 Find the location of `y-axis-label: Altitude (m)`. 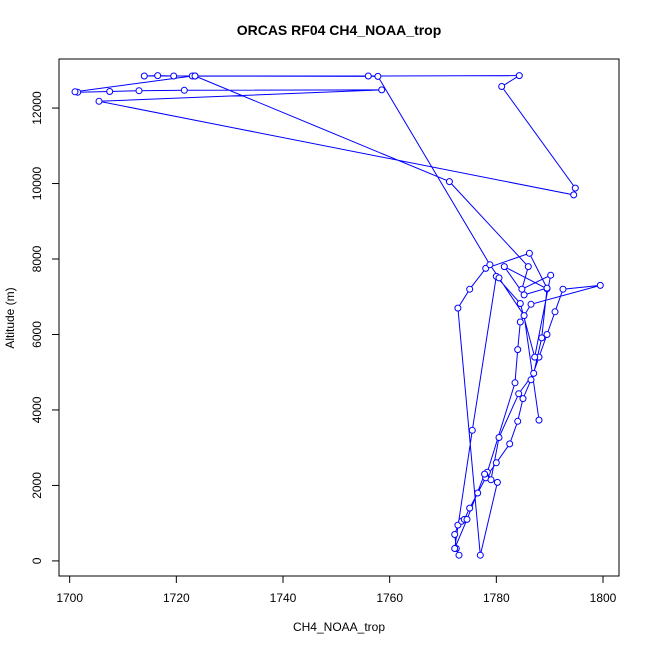

y-axis-label: Altitude (m) is located at coordinates (10, 317).